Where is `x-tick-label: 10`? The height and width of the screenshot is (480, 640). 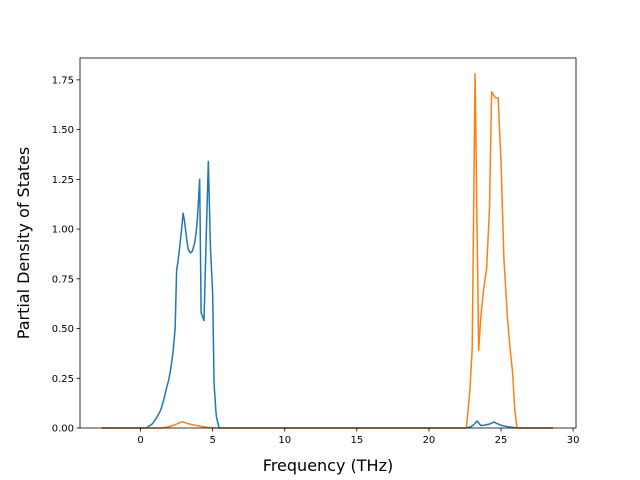 x-tick-label: 10 is located at coordinates (284, 440).